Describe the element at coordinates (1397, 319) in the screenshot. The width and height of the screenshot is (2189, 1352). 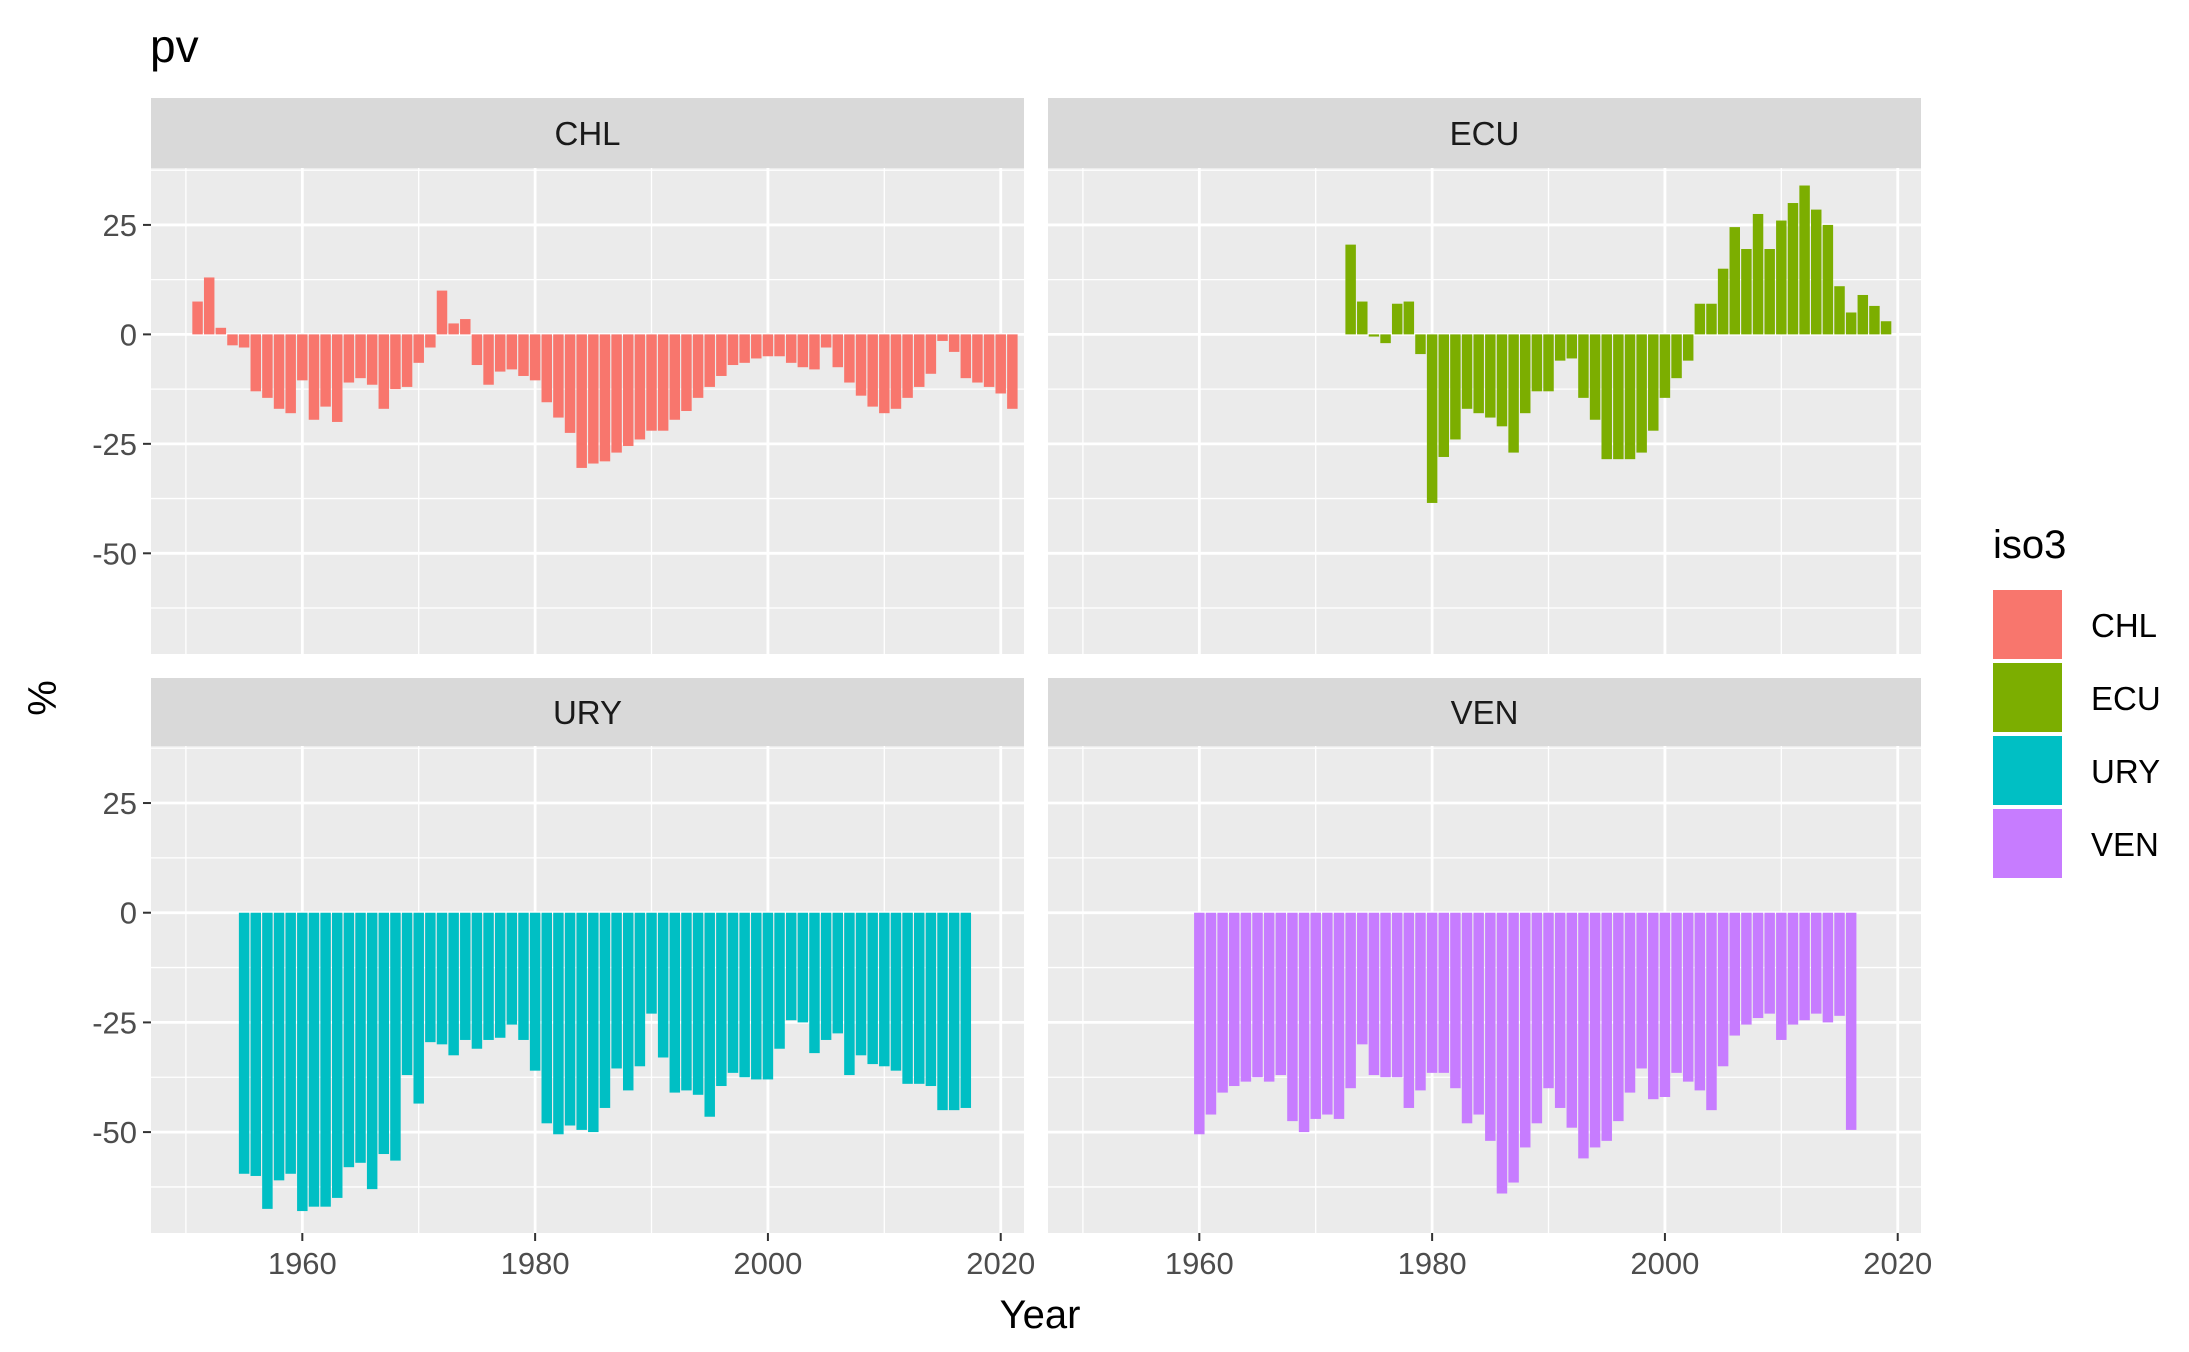
I see `bar-ecu-1977` at that location.